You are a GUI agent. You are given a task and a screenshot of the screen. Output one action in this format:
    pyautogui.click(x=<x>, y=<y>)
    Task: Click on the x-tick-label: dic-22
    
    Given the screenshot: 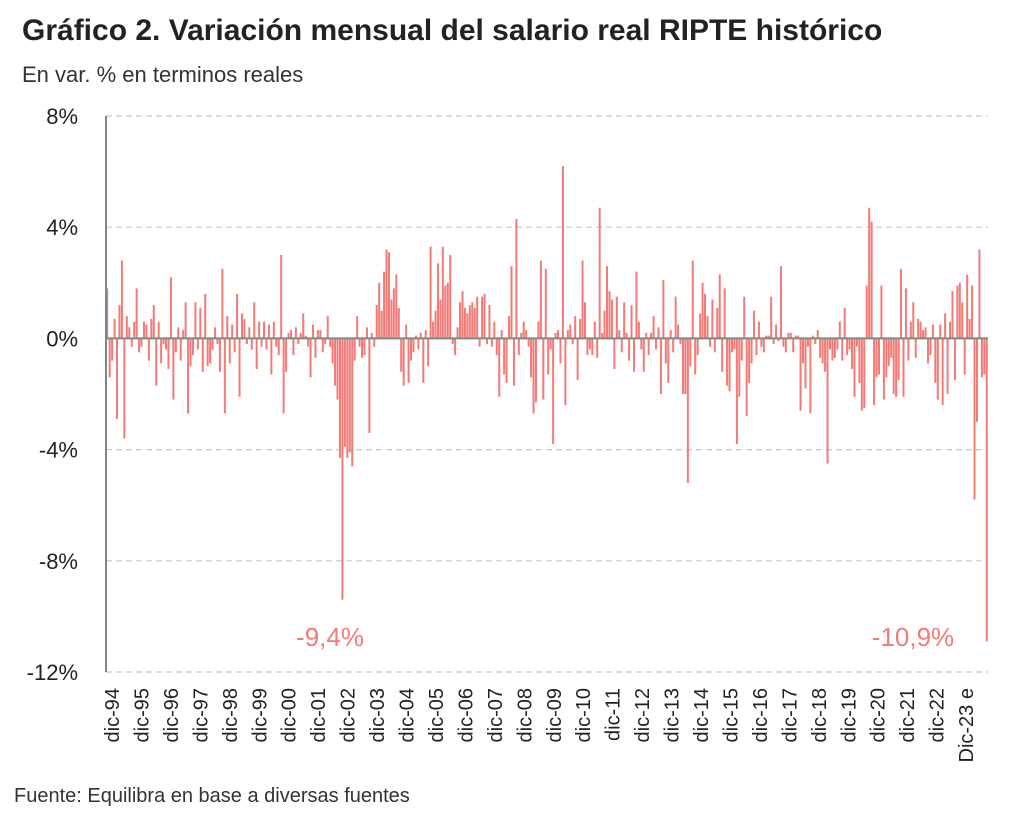 What is the action you would take?
    pyautogui.click(x=938, y=715)
    